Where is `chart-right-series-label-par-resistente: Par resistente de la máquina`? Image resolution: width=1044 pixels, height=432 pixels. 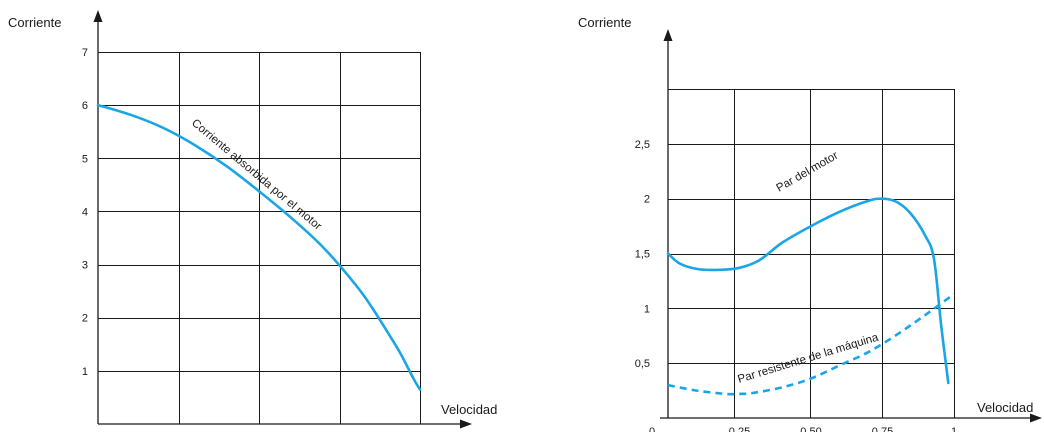
chart-right-series-label-par-resistente: Par resistente de la máquina is located at coordinates (808, 358).